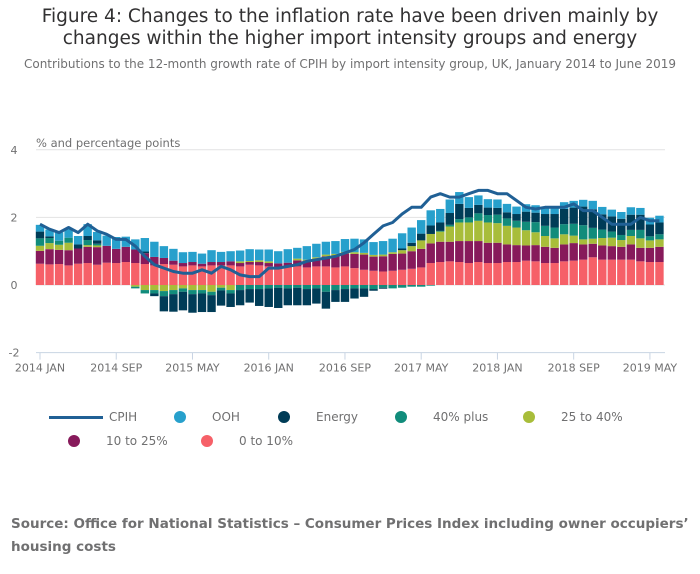  I want to click on y-axis-ticks: -2 0 2 4, so click(14, 252).